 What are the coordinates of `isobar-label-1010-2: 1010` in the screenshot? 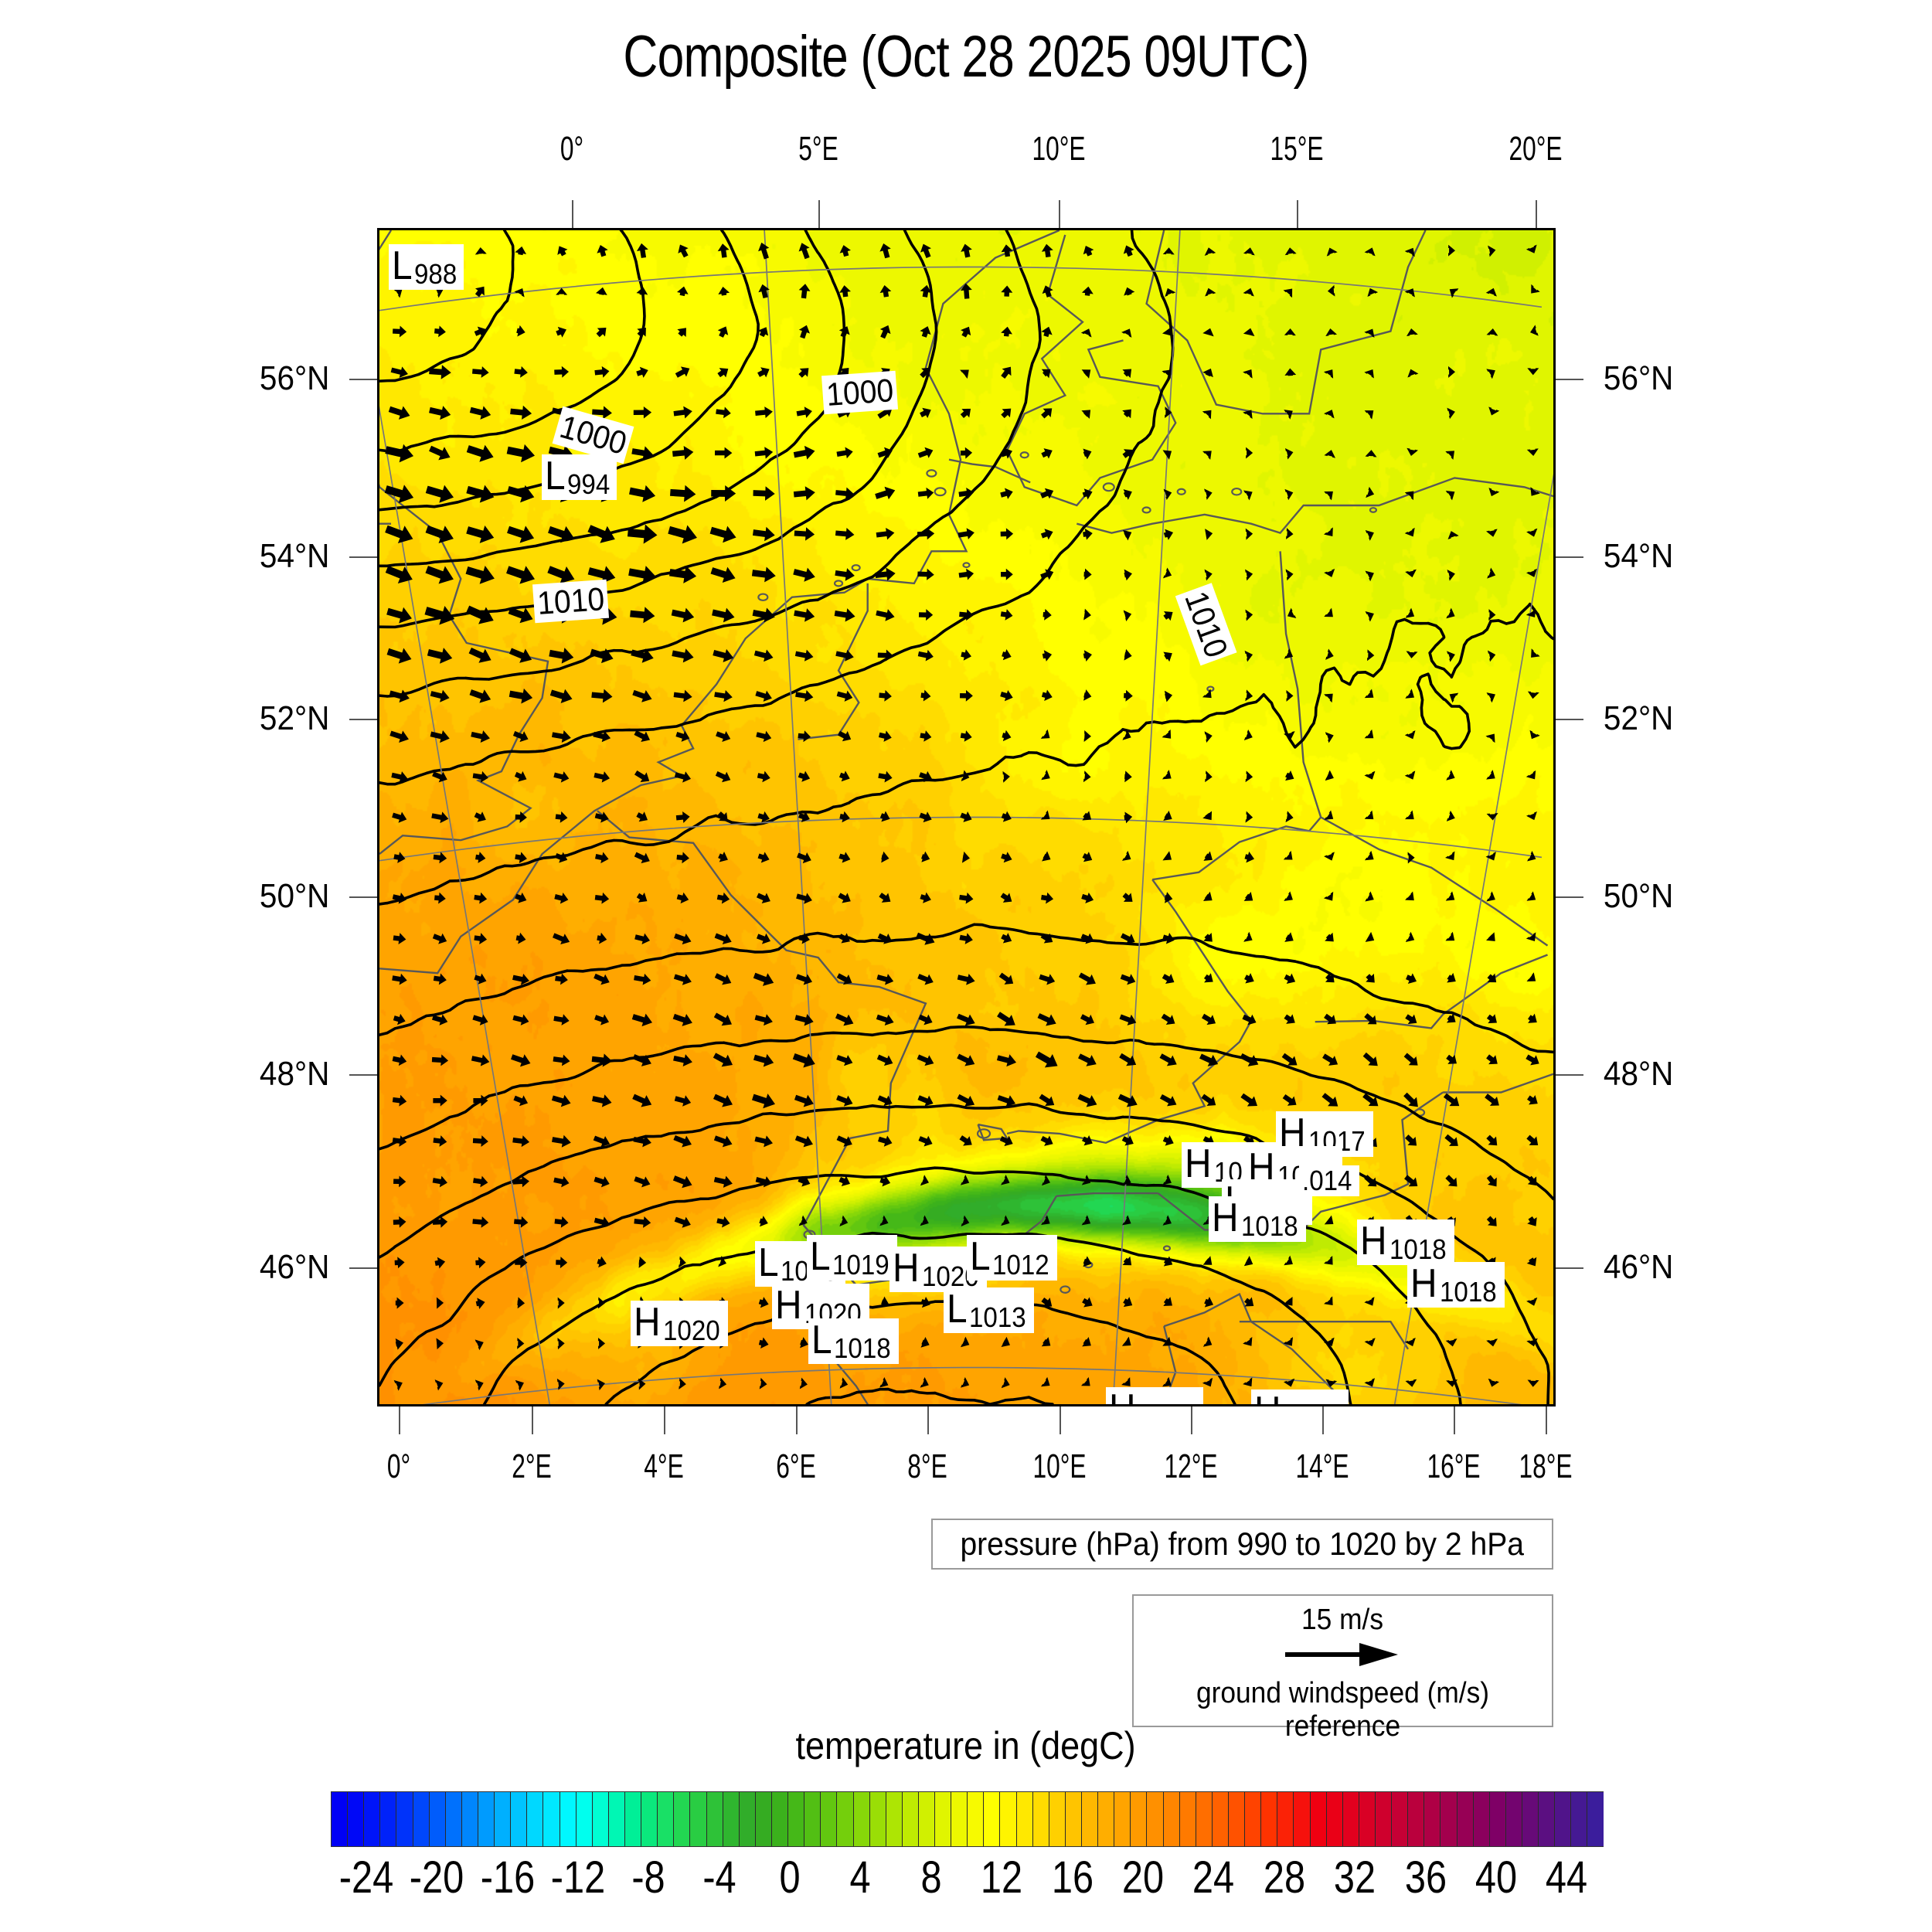 It's located at (571, 602).